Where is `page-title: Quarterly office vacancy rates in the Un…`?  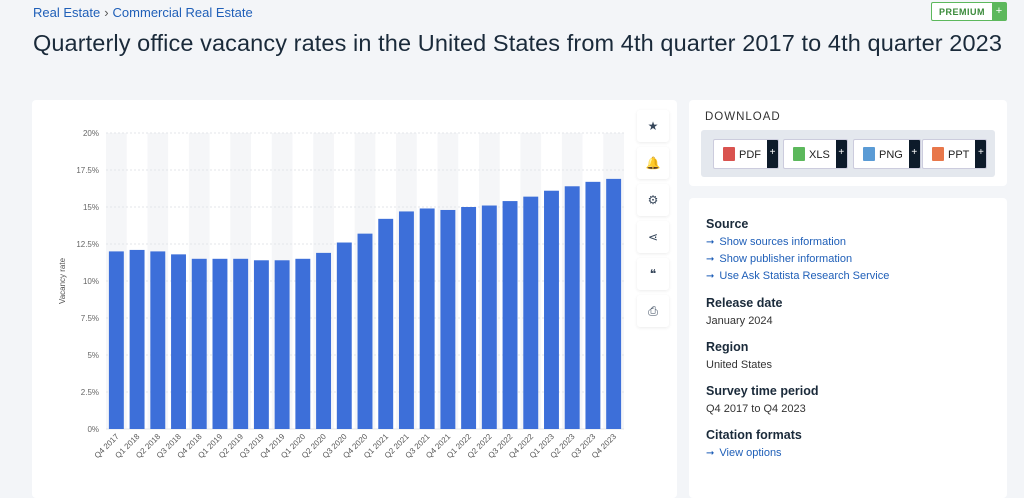
page-title: Quarterly office vacancy rates in the Un… is located at coordinates (517, 43).